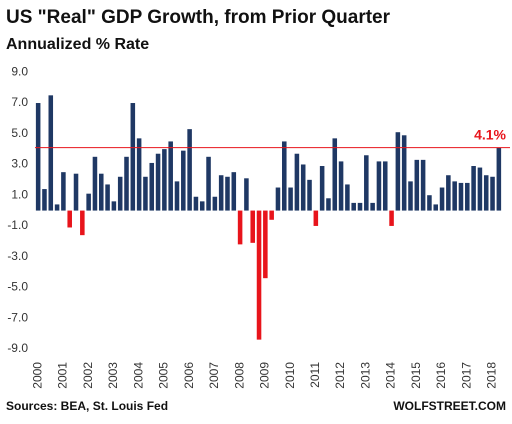 The height and width of the screenshot is (424, 512). Describe the element at coordinates (17, 317) in the screenshot. I see `y-tick-label: -7.0` at that location.